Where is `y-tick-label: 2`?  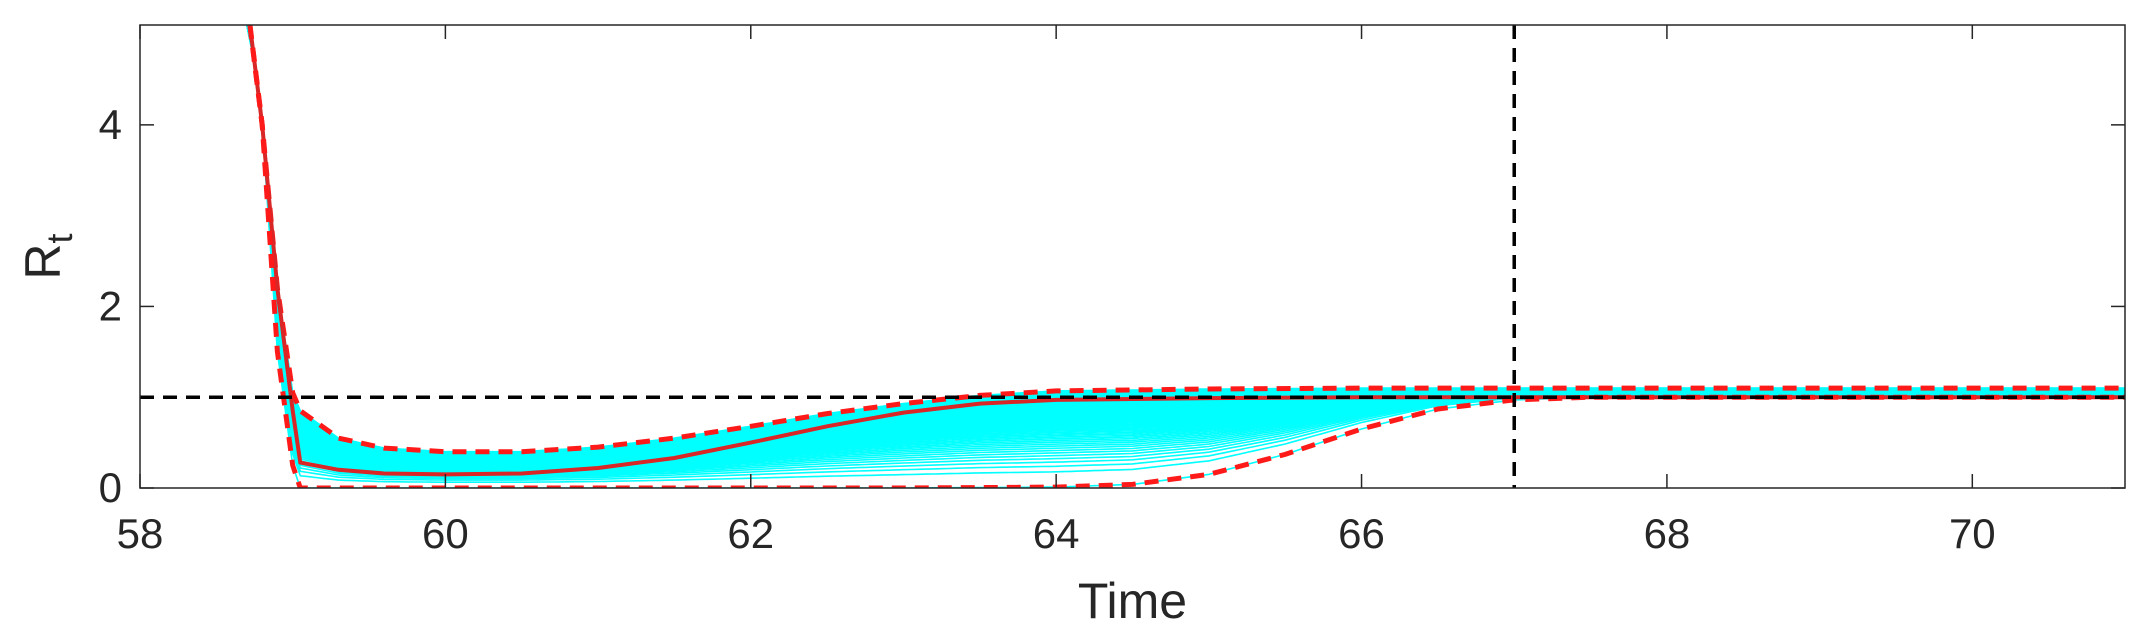
y-tick-label: 2 is located at coordinates (110, 305).